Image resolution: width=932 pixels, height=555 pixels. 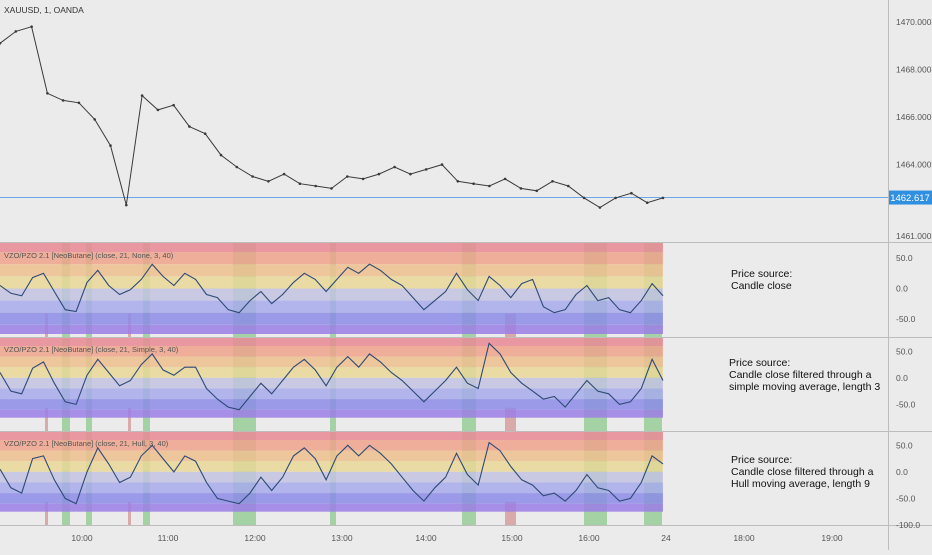 What do you see at coordinates (914, 117) in the screenshot?
I see `price-tick-label: 1466.000` at bounding box center [914, 117].